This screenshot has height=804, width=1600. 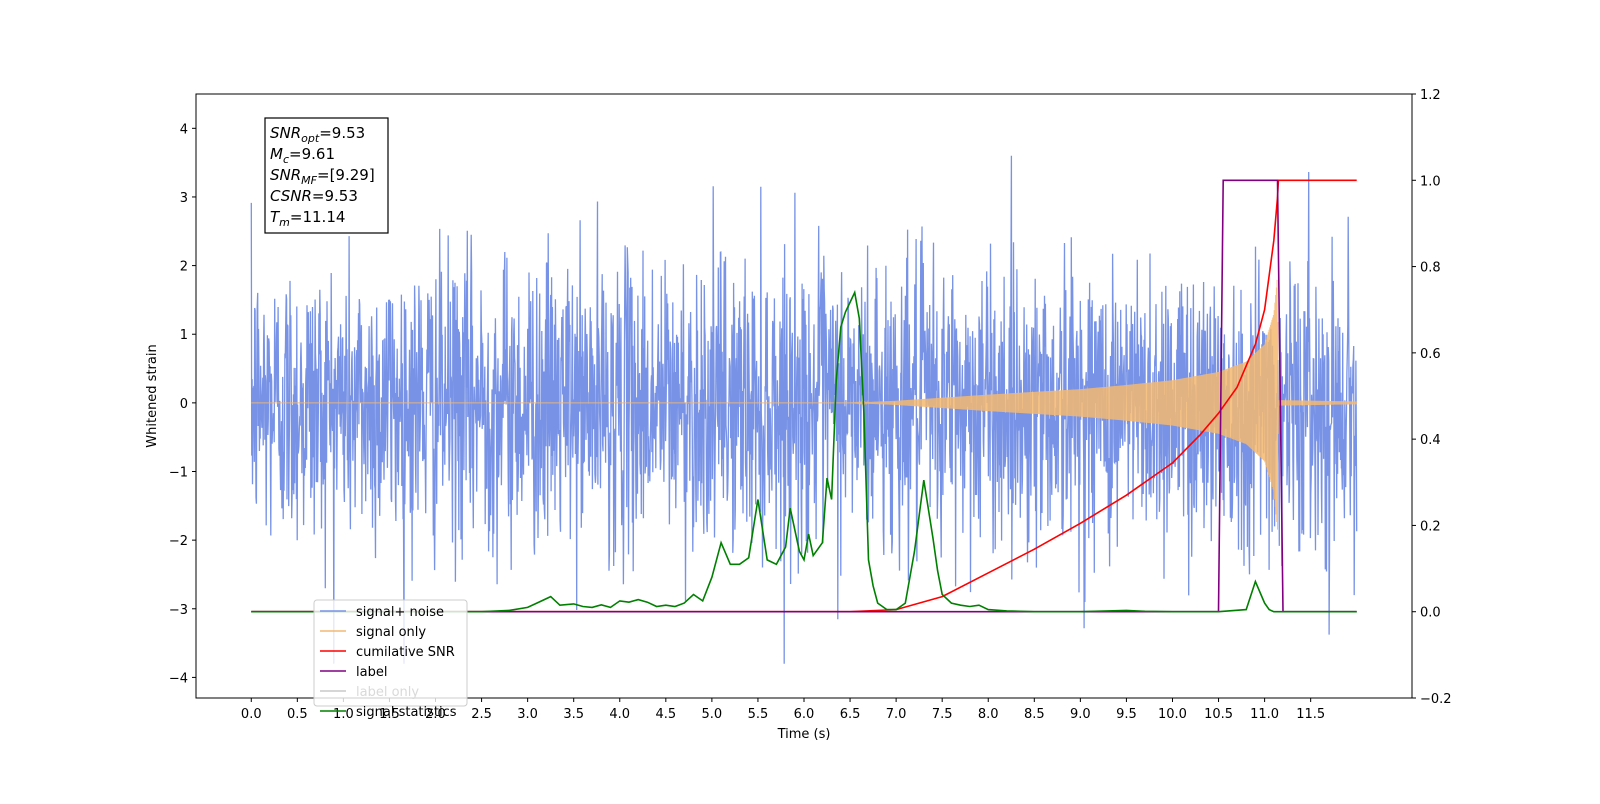 What do you see at coordinates (804, 734) in the screenshot?
I see `x-axis-title: Time (s)` at bounding box center [804, 734].